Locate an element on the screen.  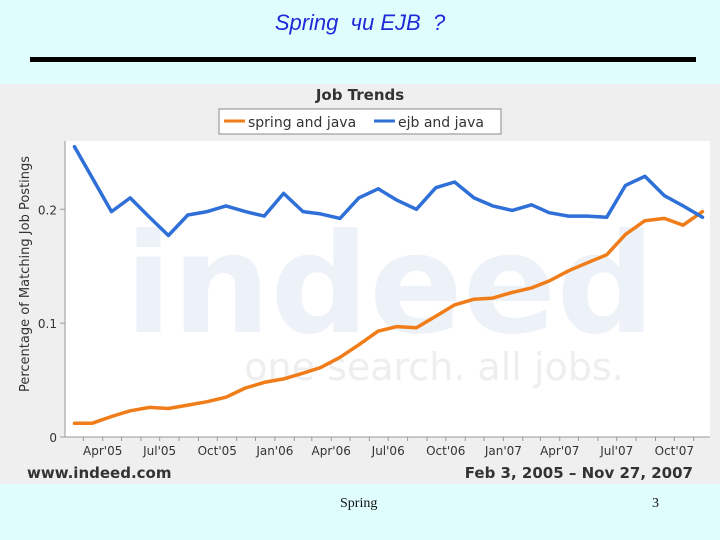
y-tick-label: 0.2 is located at coordinates (47, 210).